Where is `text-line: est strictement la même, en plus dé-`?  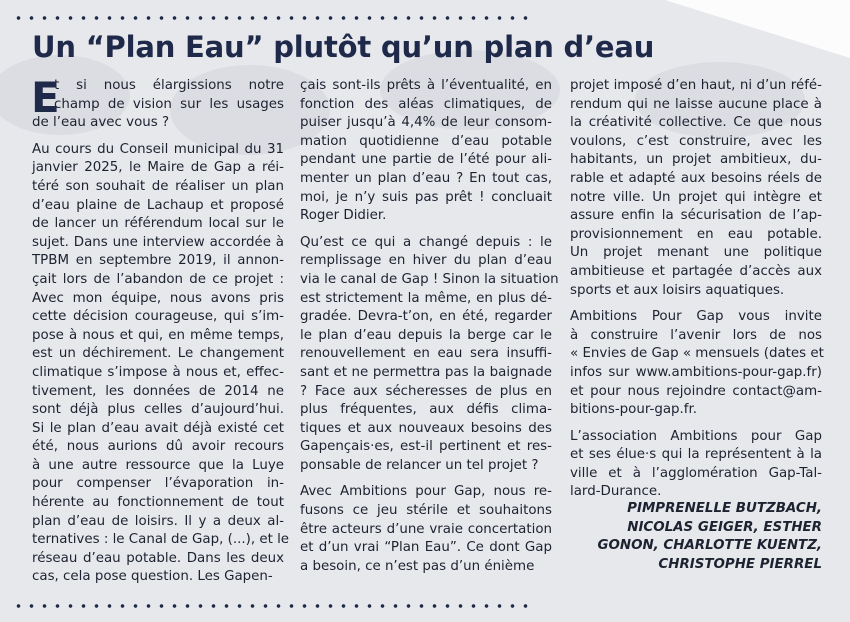 text-line: est strictement la même, en plus dé- is located at coordinates (426, 298).